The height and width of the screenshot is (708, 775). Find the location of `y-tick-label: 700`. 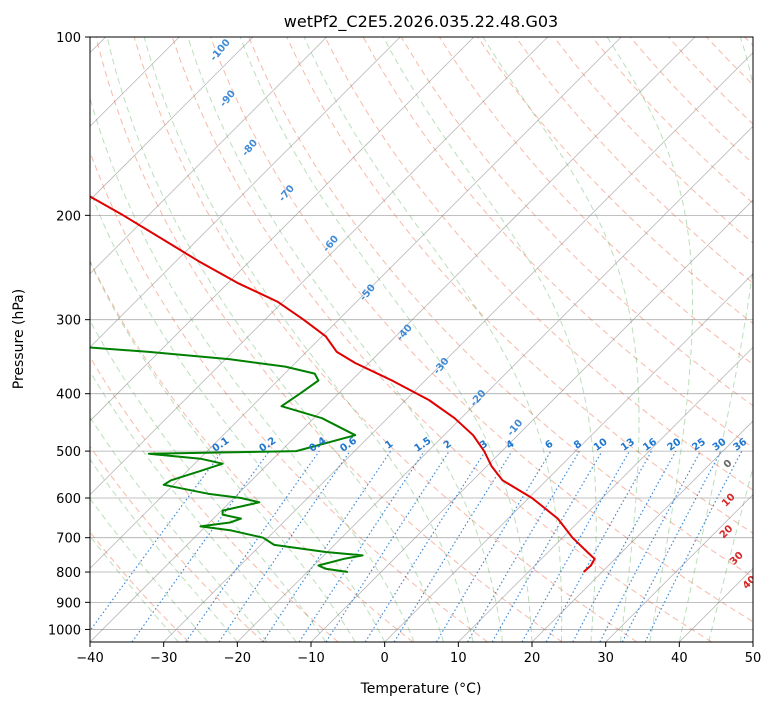

y-tick-label: 700 is located at coordinates (68, 539).